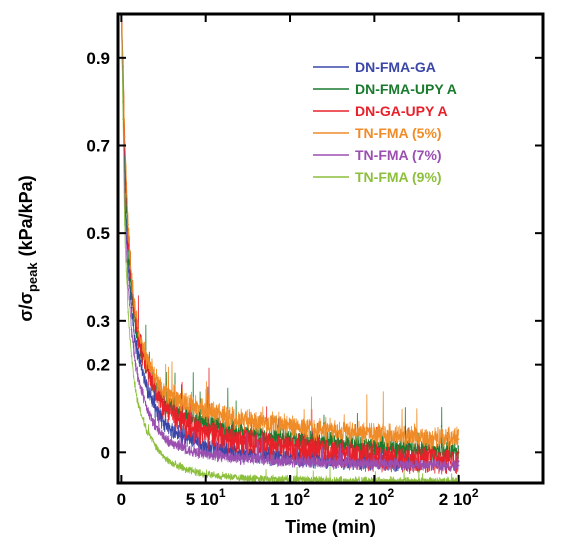 This screenshot has width=579, height=551. What do you see at coordinates (206, 497) in the screenshot?
I see `x-tick-label: 5 101` at bounding box center [206, 497].